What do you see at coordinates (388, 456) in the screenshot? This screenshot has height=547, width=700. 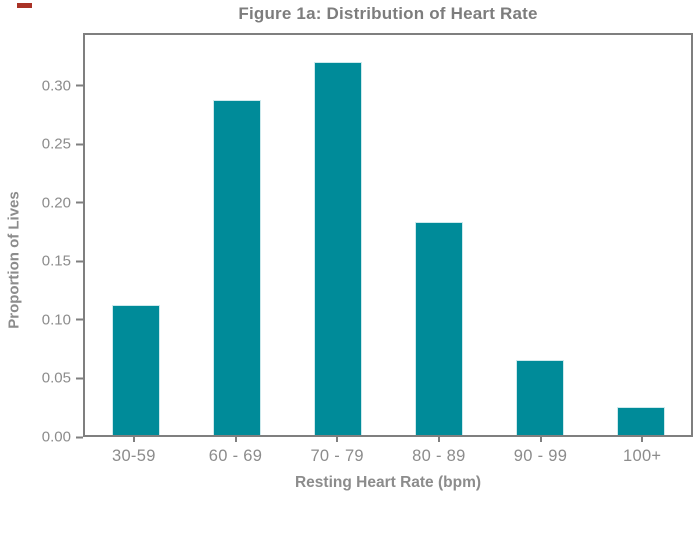 I see `x-axis-labels: 30-59 60 - 69 70 - 79 80 - 89 90 - 99 100+` at bounding box center [388, 456].